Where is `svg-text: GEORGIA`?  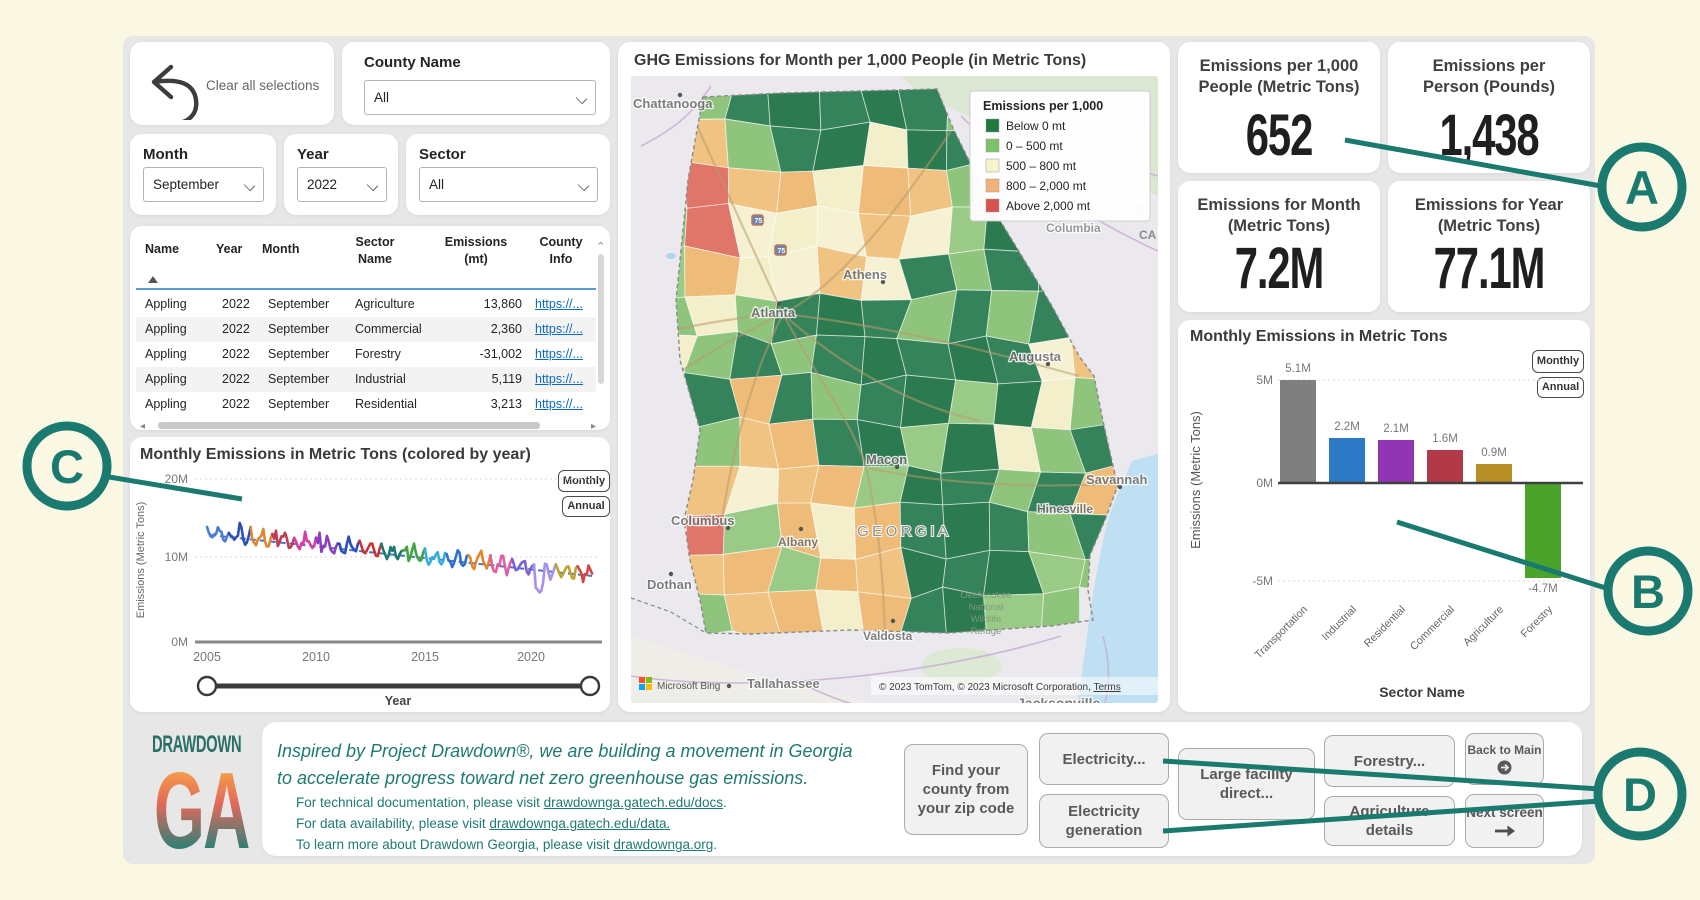 svg-text: GEORGIA is located at coordinates (904, 531).